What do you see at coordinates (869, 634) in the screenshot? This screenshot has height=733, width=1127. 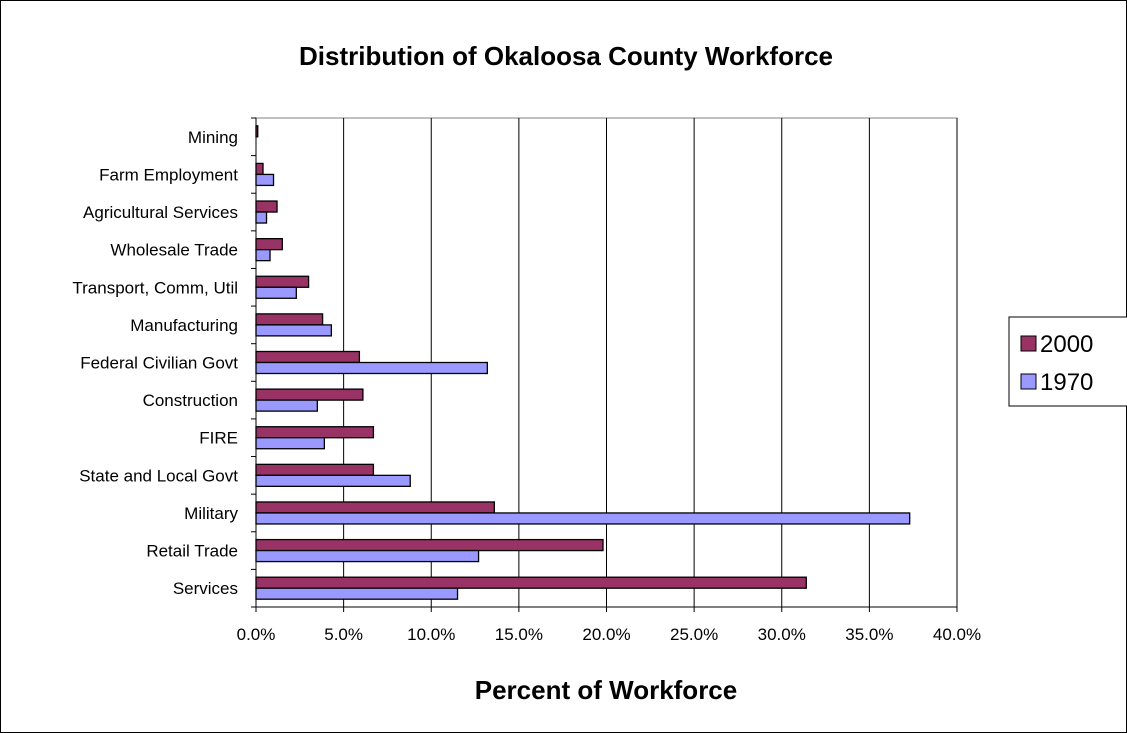 I see `x-tick-label: 35.0%` at bounding box center [869, 634].